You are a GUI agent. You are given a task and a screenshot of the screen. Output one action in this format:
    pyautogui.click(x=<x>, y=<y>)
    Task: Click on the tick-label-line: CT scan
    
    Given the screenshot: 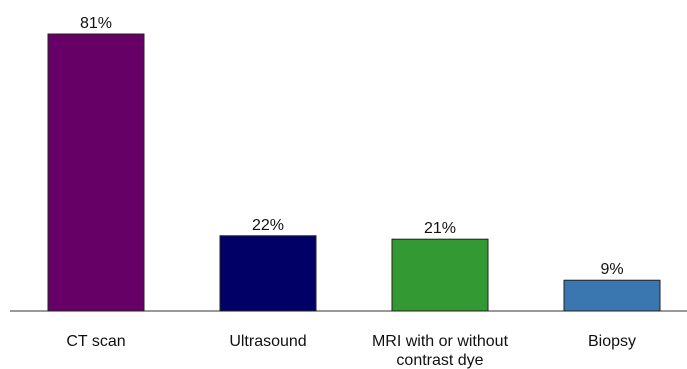 What is the action you would take?
    pyautogui.click(x=95, y=341)
    